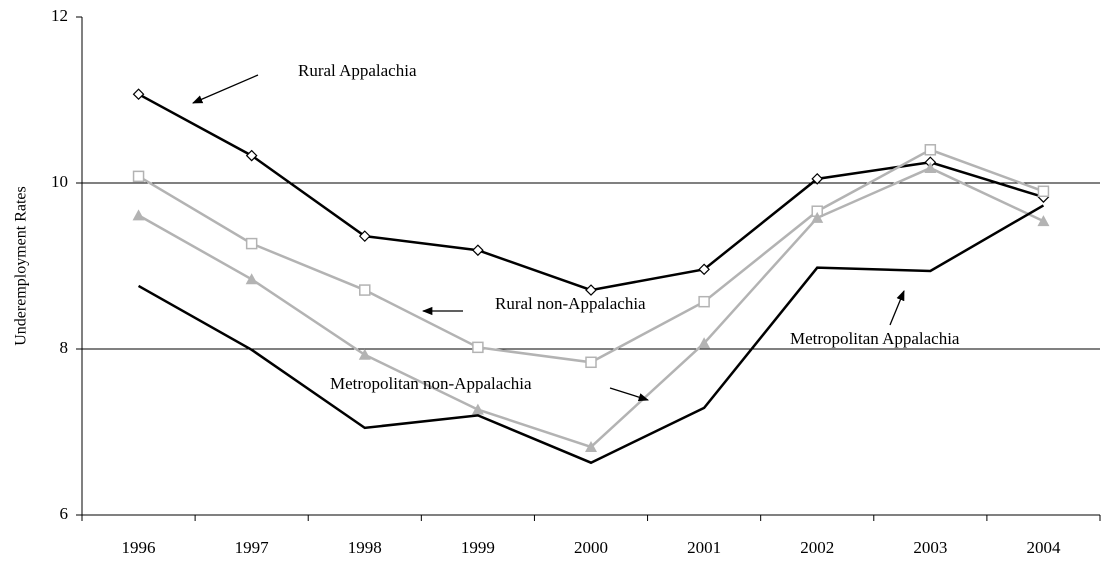  Describe the element at coordinates (431, 383) in the screenshot. I see `series-annotation: Metropolitan non-Appalachia` at that location.